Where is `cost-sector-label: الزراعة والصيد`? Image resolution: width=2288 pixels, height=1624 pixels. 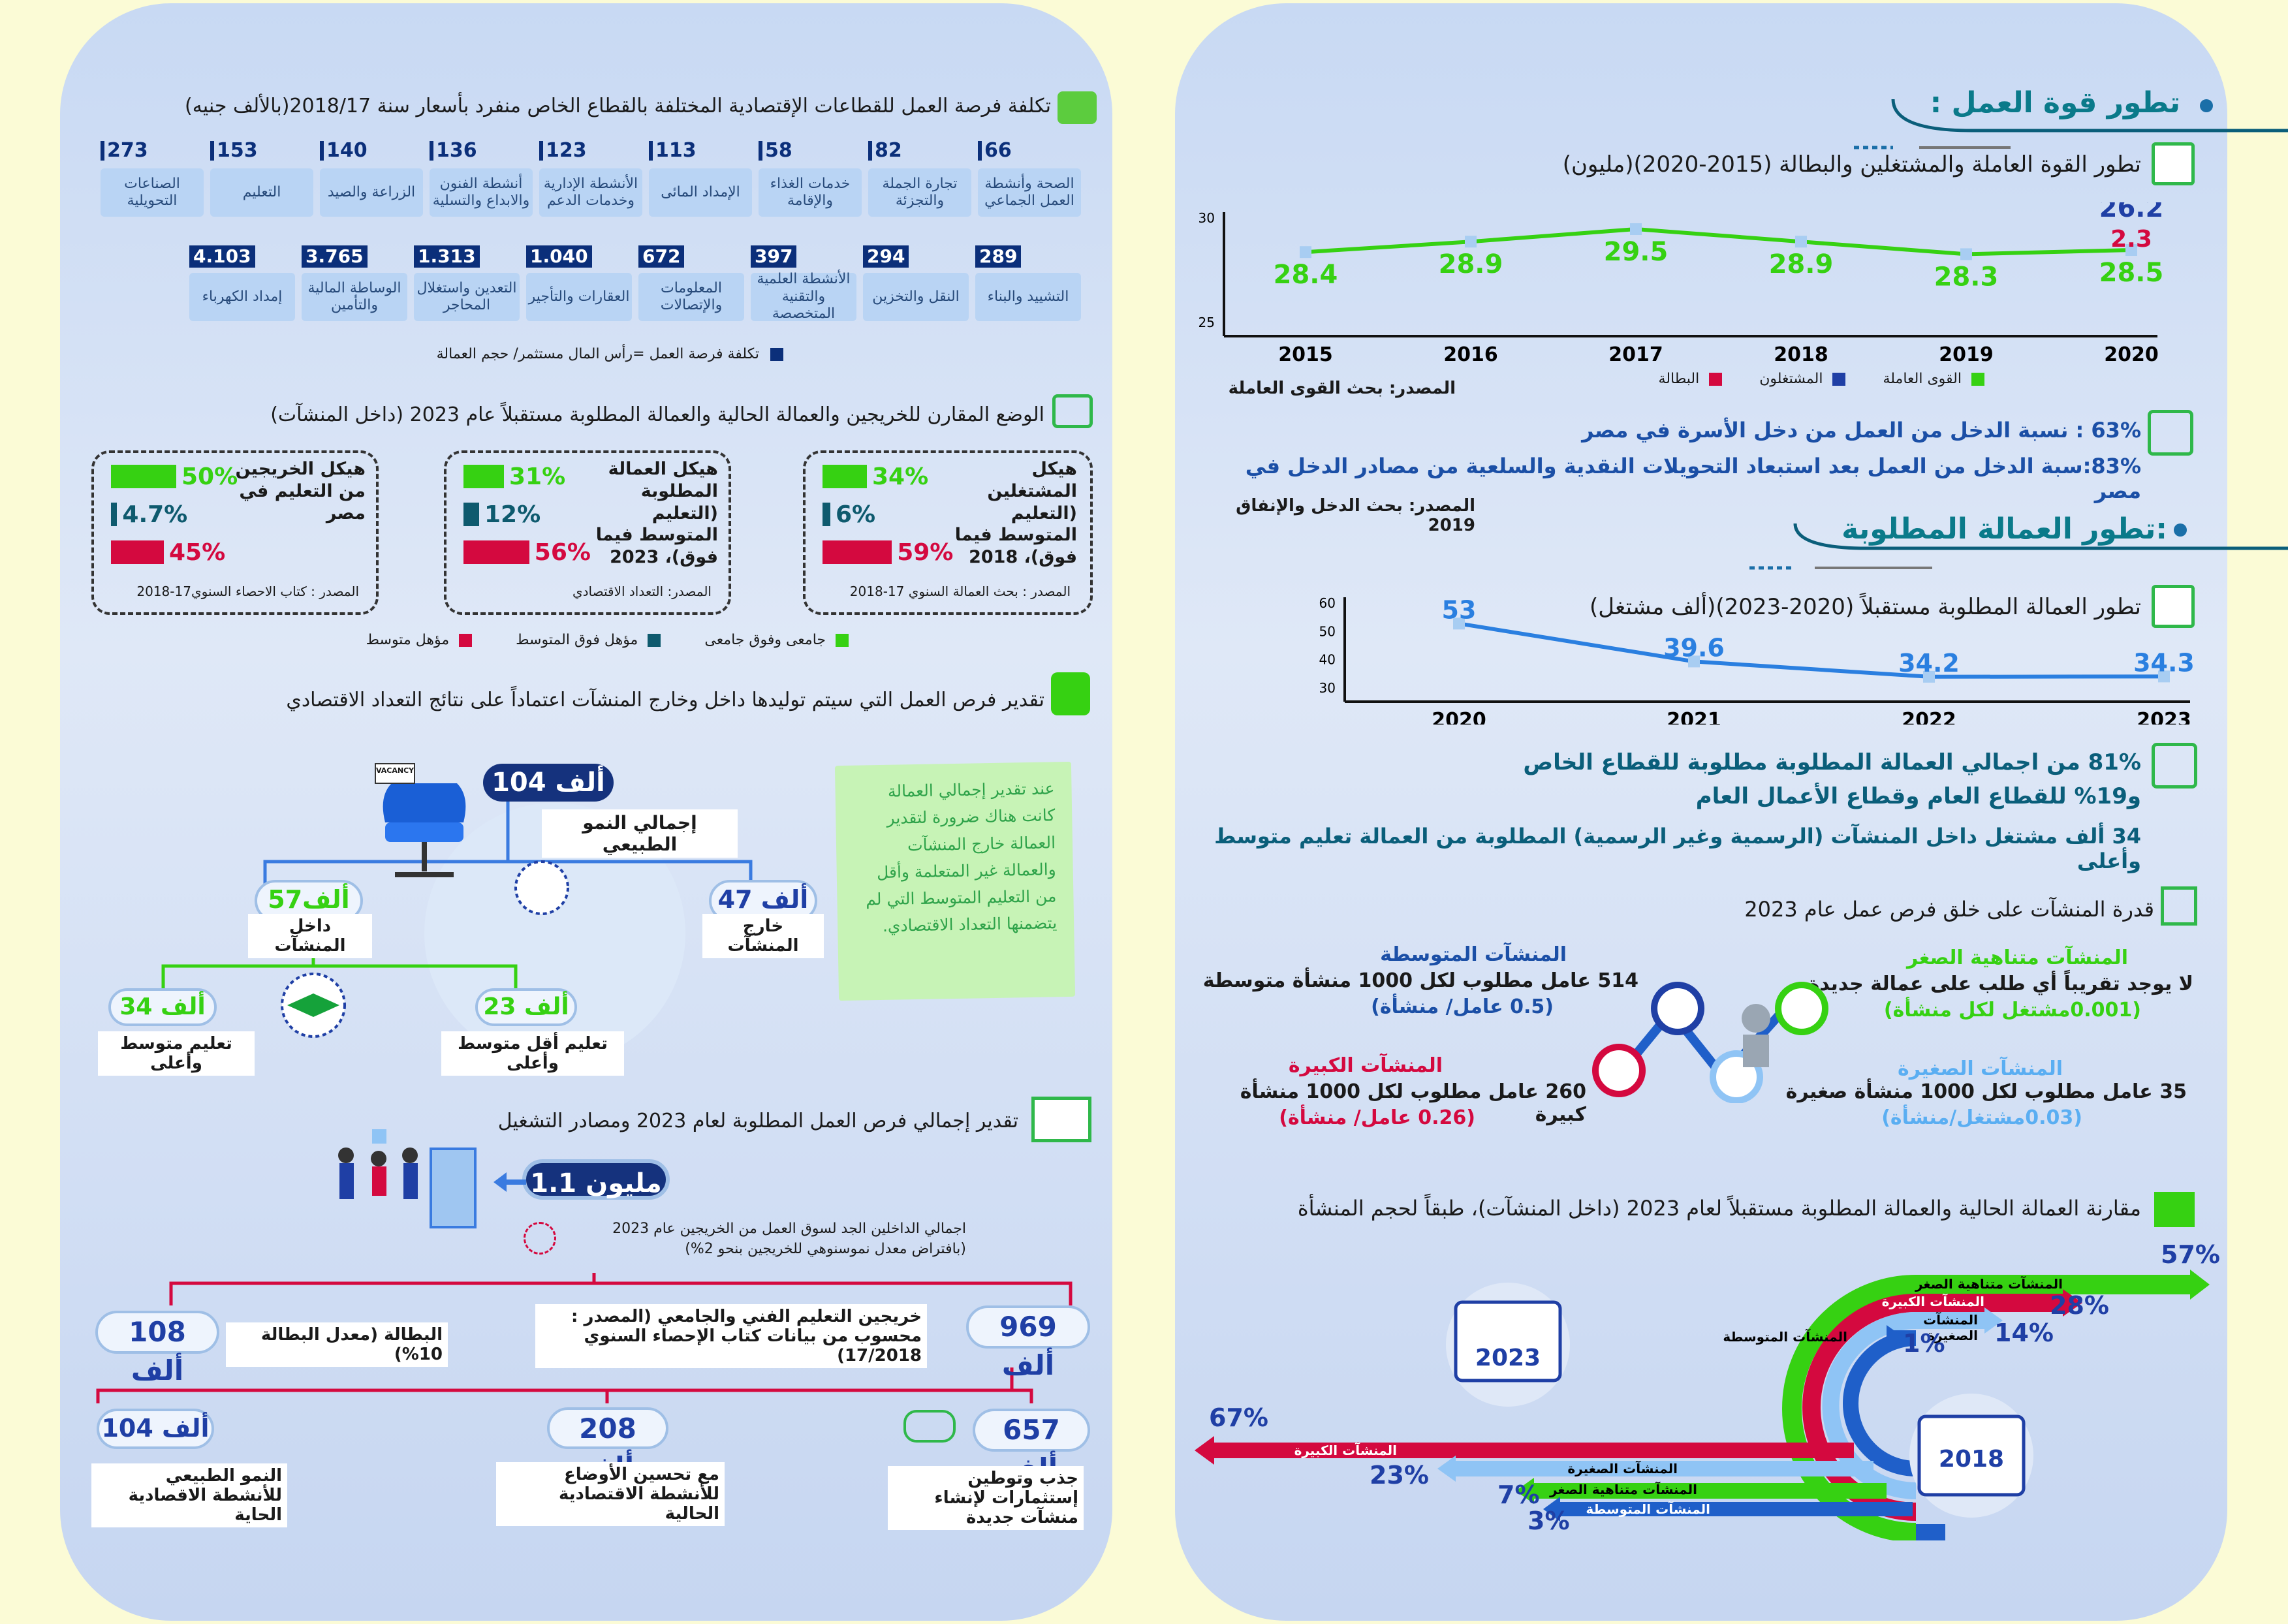 cost-sector-label: الزراعة والصيد is located at coordinates (371, 192).